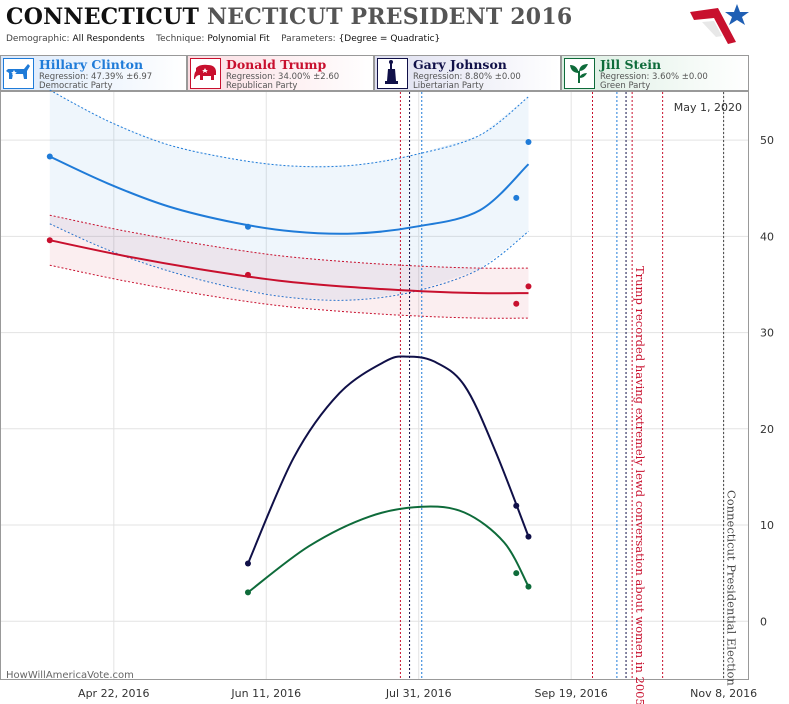  What do you see at coordinates (418, 693) in the screenshot?
I see `x-tick-label: Jul 31, 2016` at bounding box center [418, 693].